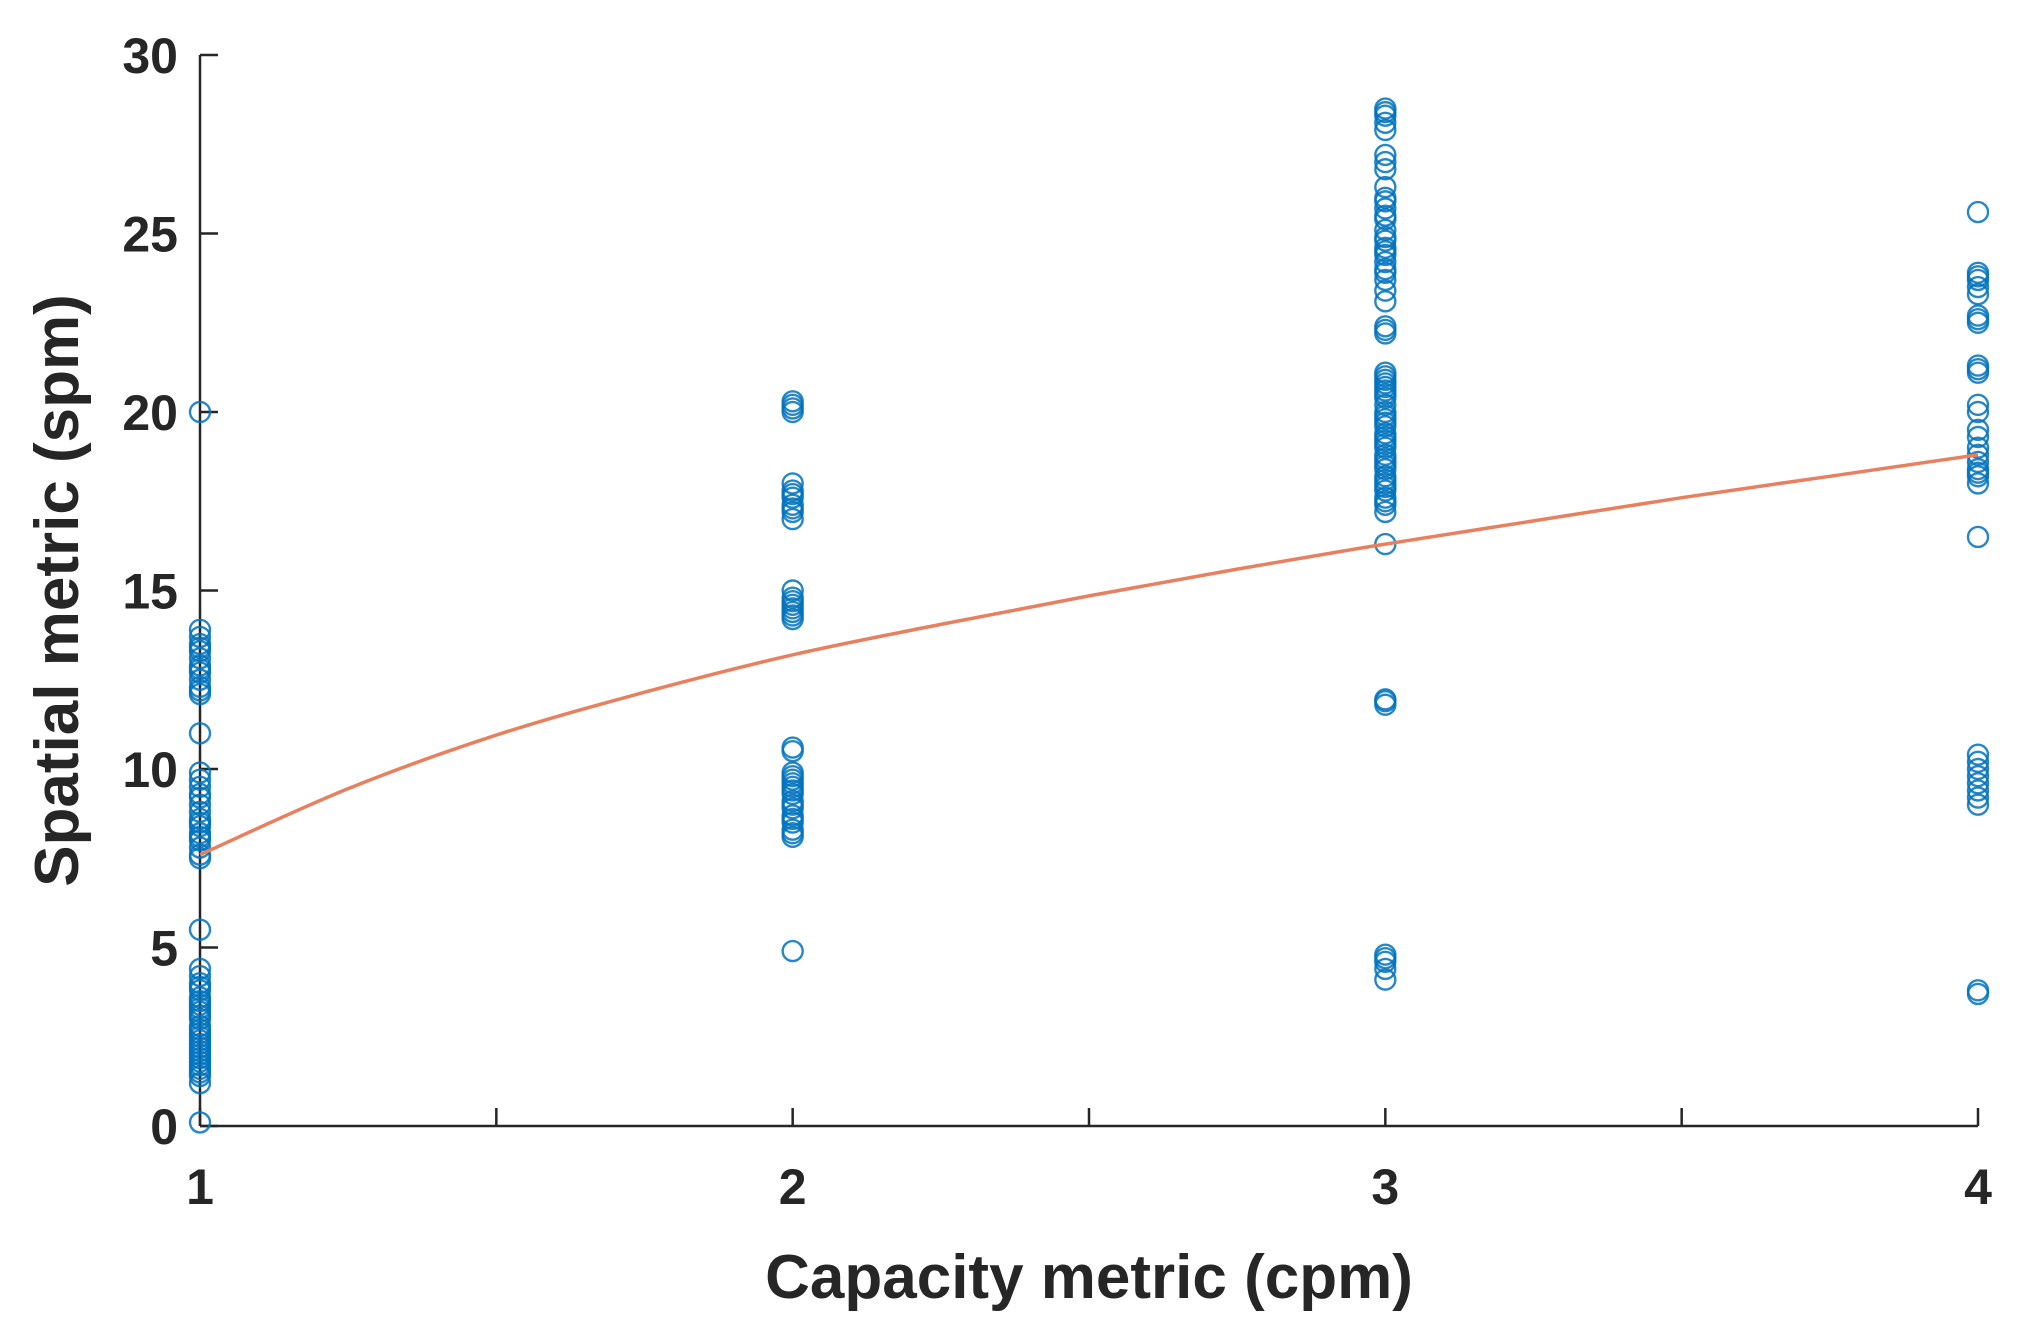  I want to click on y-tick-label: 15, so click(150, 592).